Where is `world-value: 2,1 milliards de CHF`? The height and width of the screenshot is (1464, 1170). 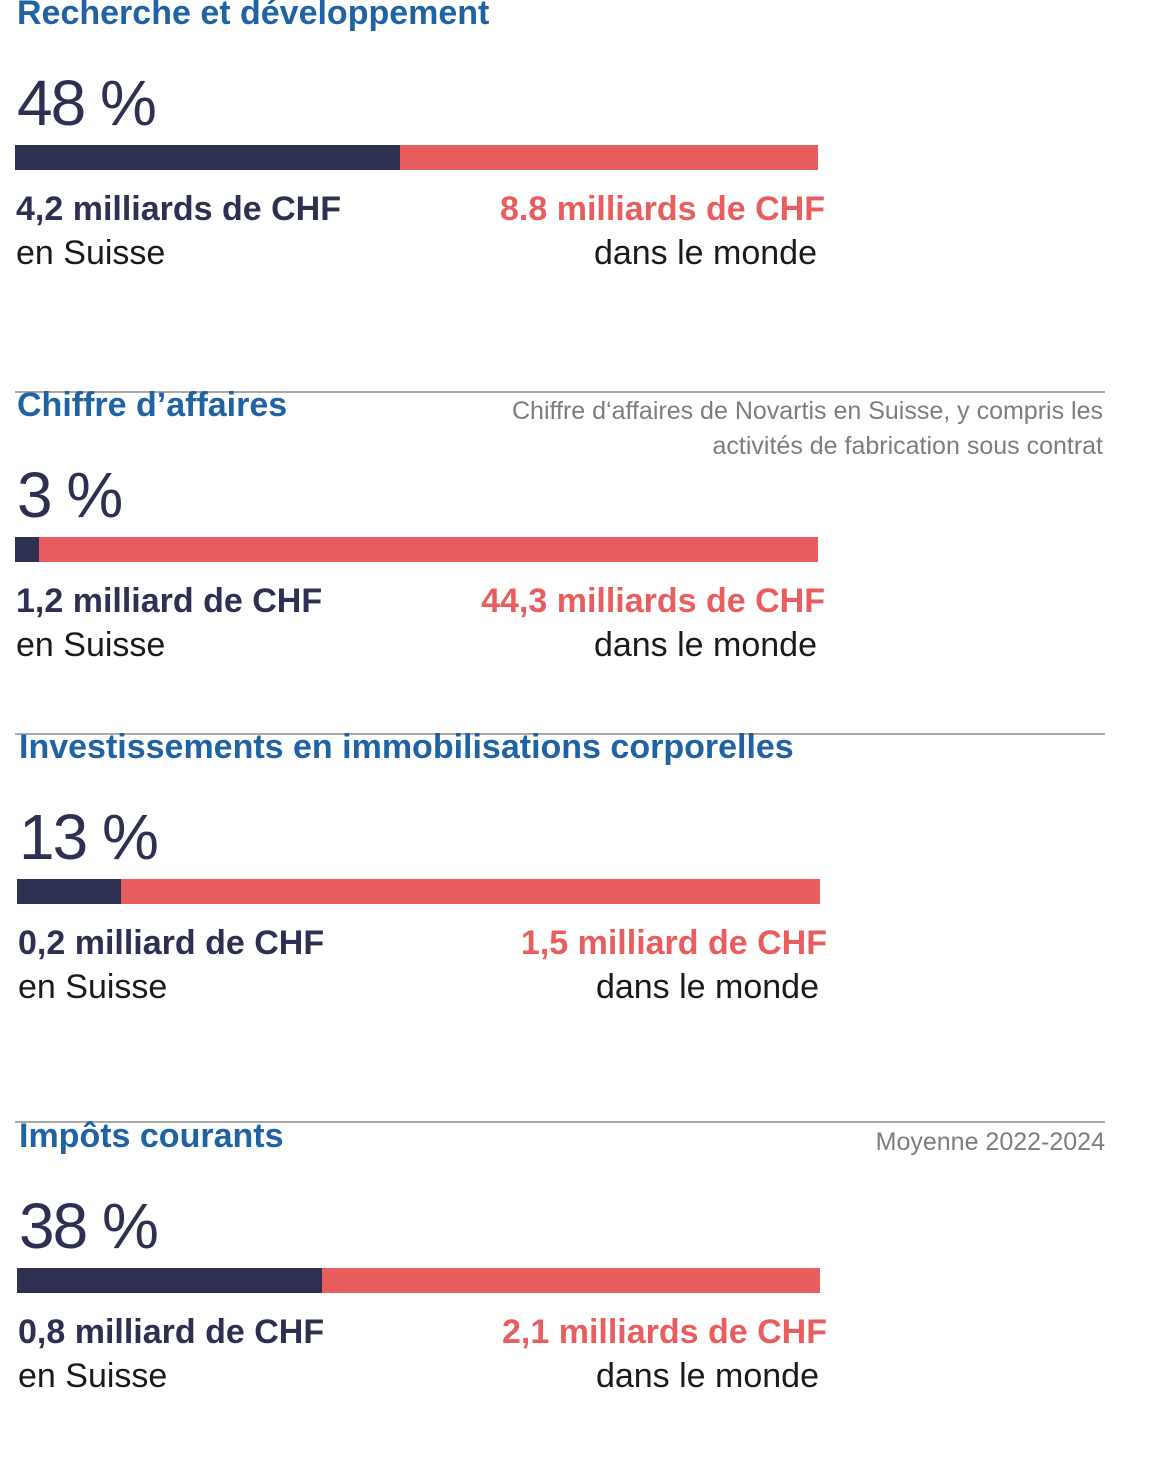 world-value: 2,1 milliards de CHF is located at coordinates (664, 1332).